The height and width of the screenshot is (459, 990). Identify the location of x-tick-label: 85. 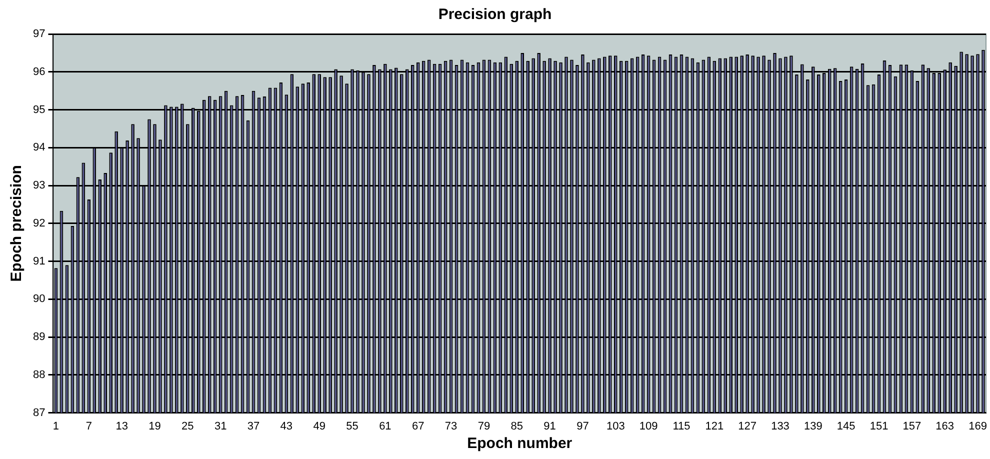
(516, 426).